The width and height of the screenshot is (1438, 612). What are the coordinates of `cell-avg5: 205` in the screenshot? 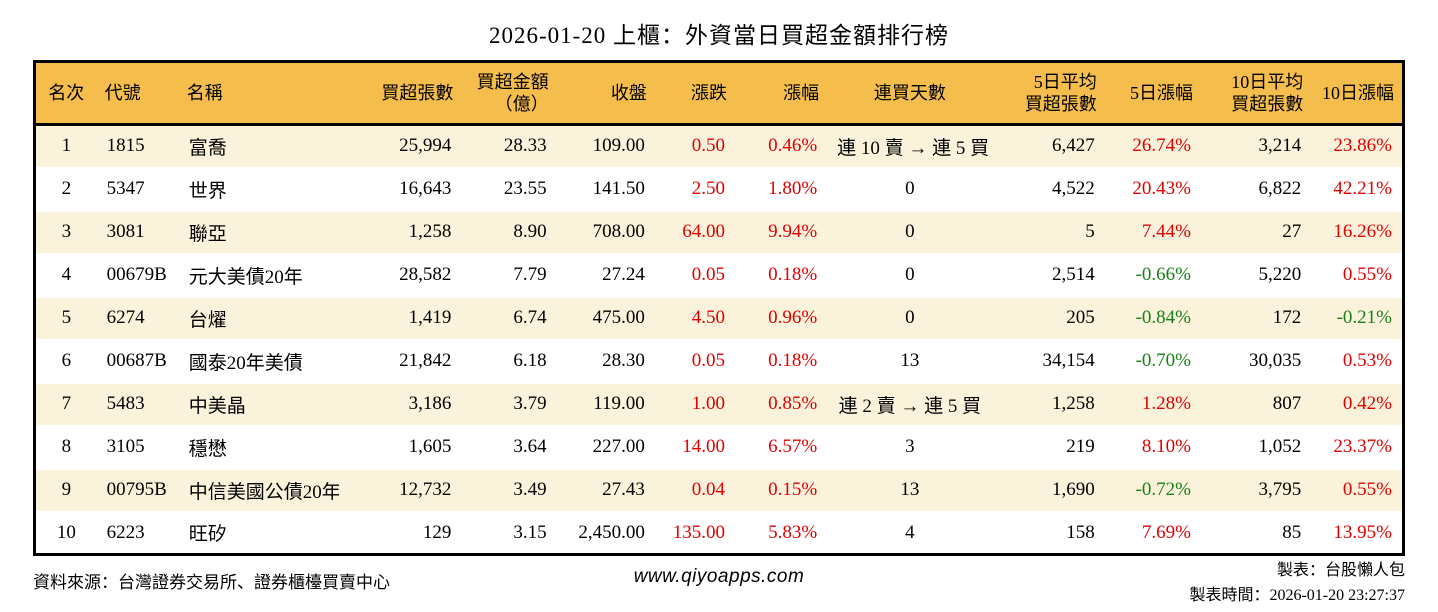 It's located at (1048, 318).